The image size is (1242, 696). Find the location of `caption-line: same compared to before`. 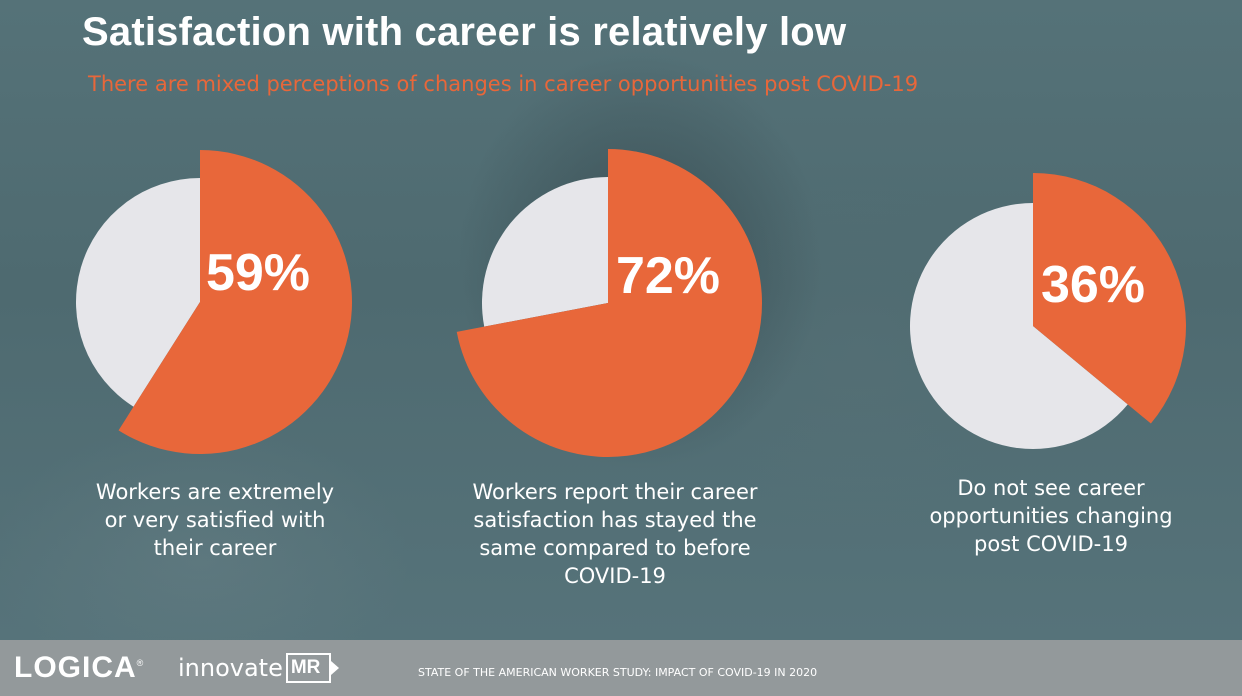

caption-line: same compared to before is located at coordinates (615, 548).